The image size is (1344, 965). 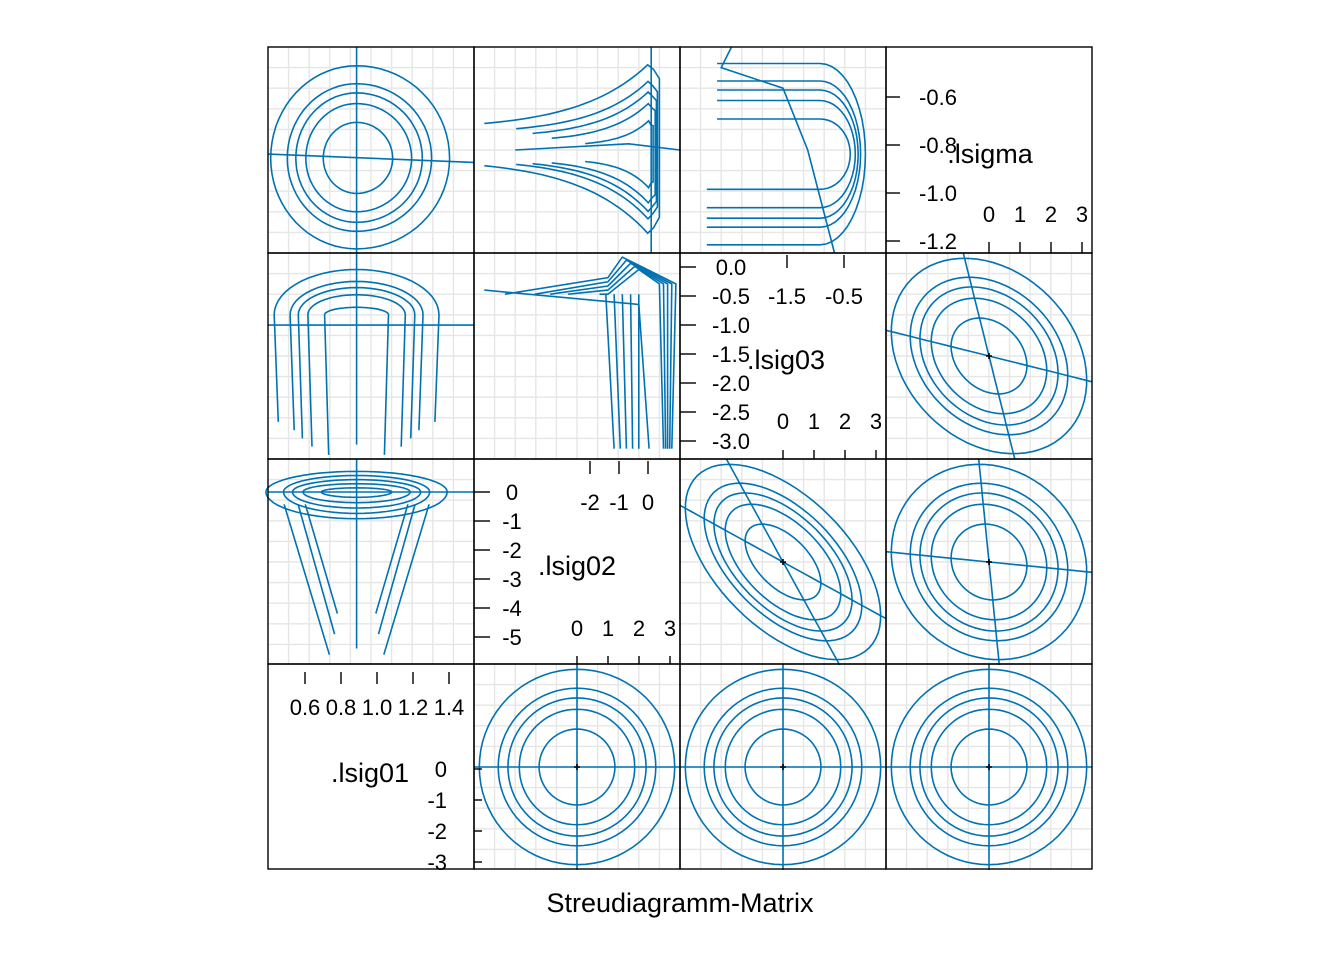 I want to click on lsig03-zeta-tick-label: 1, so click(x=814, y=421).